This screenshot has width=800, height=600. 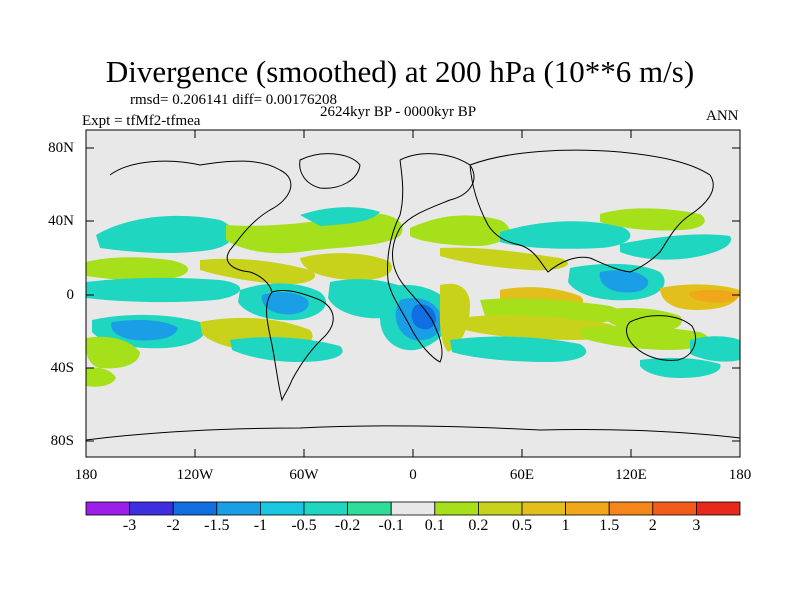 What do you see at coordinates (565, 525) in the screenshot?
I see `colorbar-label: 1` at bounding box center [565, 525].